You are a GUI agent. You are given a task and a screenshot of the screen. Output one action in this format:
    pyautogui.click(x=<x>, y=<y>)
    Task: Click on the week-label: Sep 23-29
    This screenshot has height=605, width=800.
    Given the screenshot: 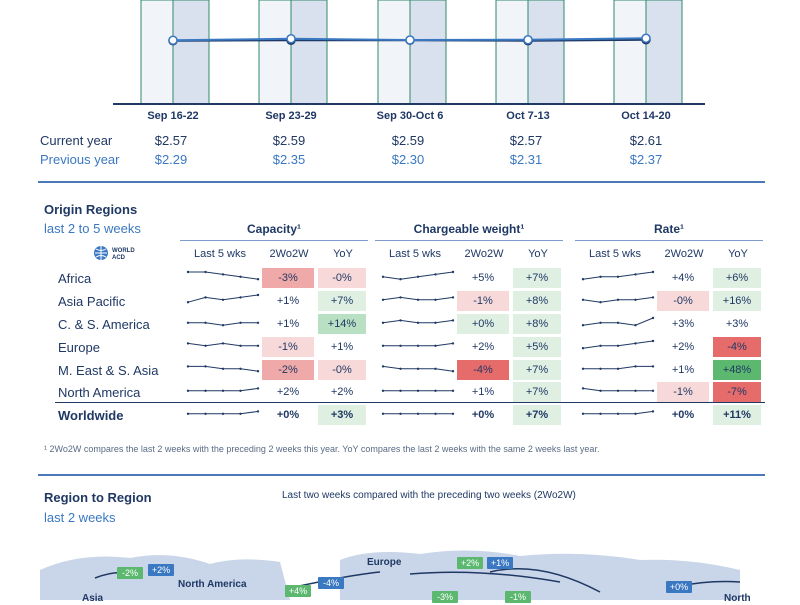 What is the action you would take?
    pyautogui.click(x=291, y=116)
    